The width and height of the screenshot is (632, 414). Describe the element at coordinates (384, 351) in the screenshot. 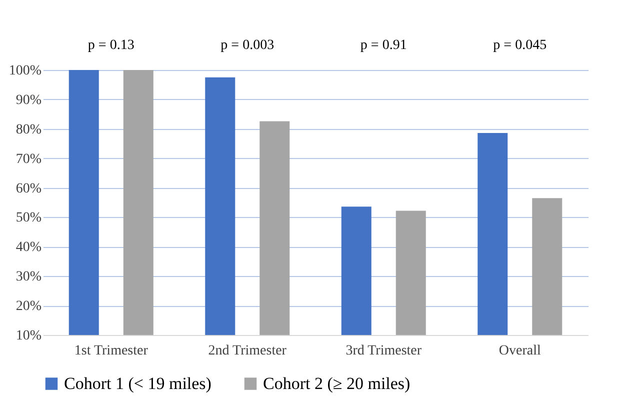

I see `x-tick-label: 3rd Trimester` at that location.